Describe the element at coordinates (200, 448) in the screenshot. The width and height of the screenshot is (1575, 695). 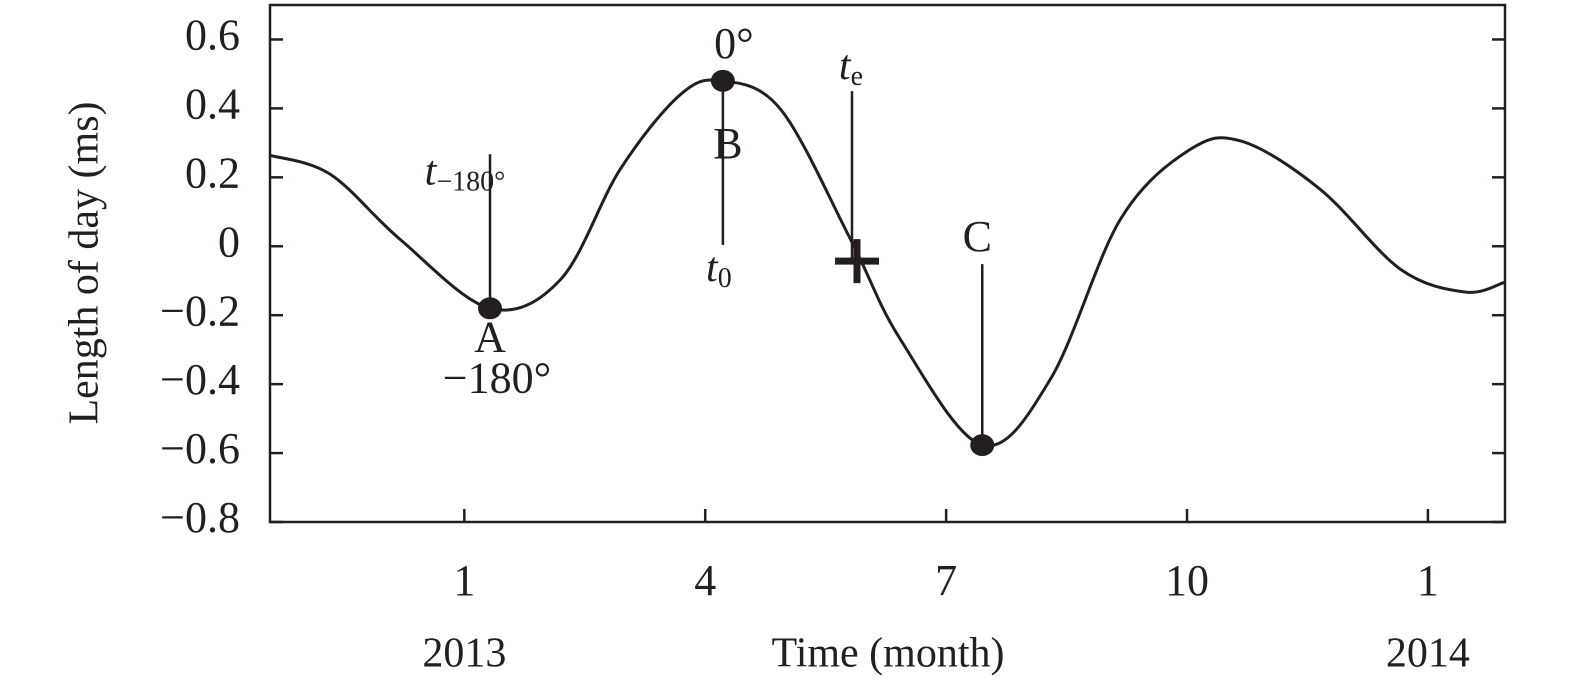
I see `y-tick-label: −0.6` at that location.